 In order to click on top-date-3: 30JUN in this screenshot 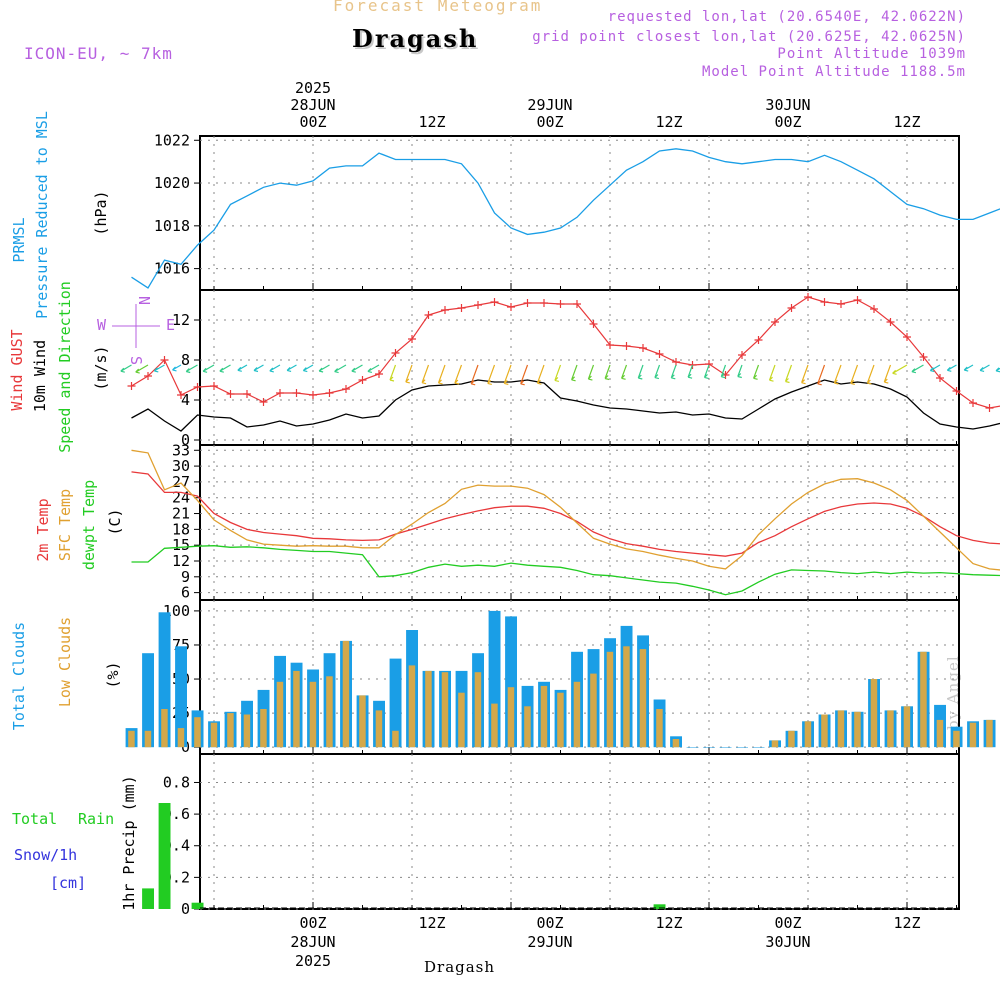, I will do `click(787, 105)`.